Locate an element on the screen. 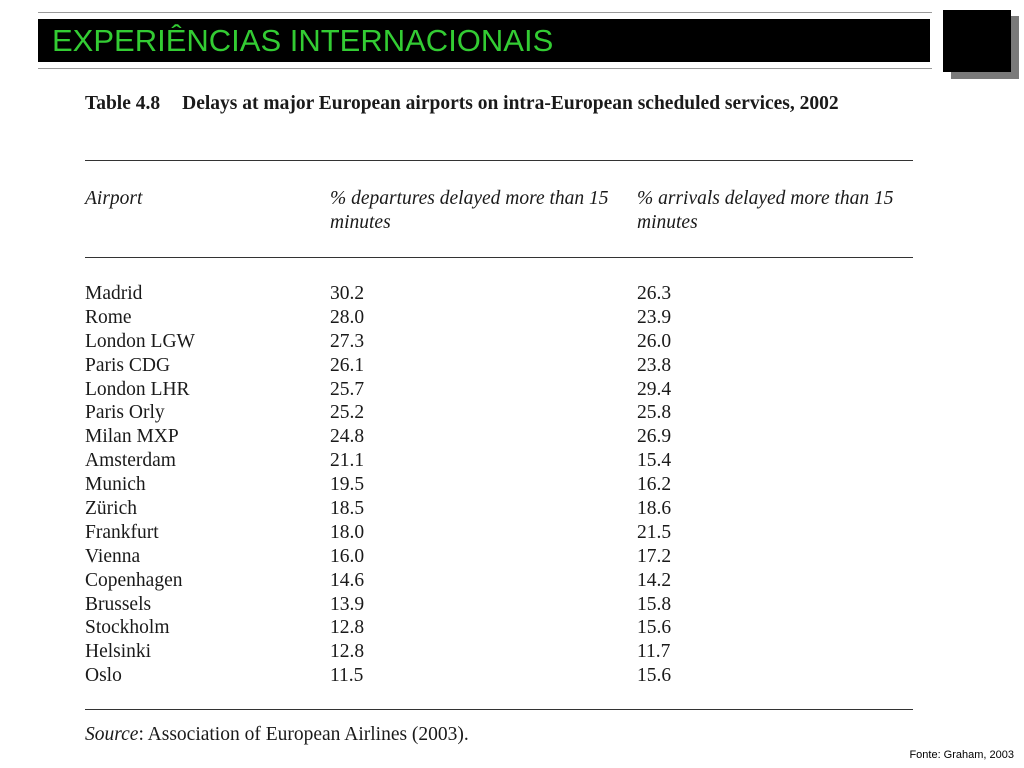 The image size is (1024, 768). airport-cell: Oslo is located at coordinates (103, 676).